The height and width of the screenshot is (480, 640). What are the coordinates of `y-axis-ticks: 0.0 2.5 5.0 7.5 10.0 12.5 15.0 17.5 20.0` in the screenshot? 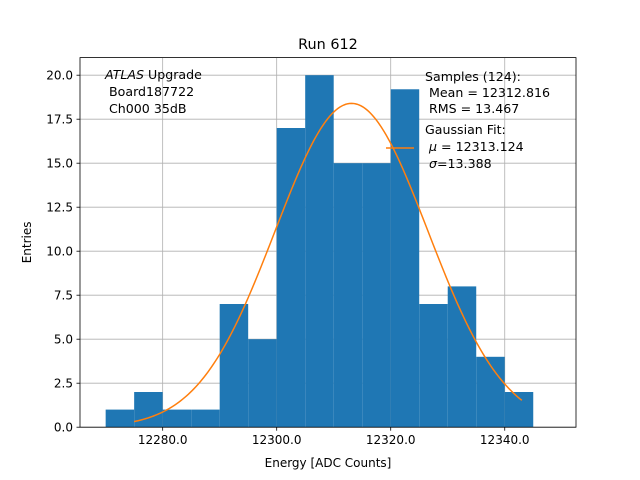 It's located at (63, 252).